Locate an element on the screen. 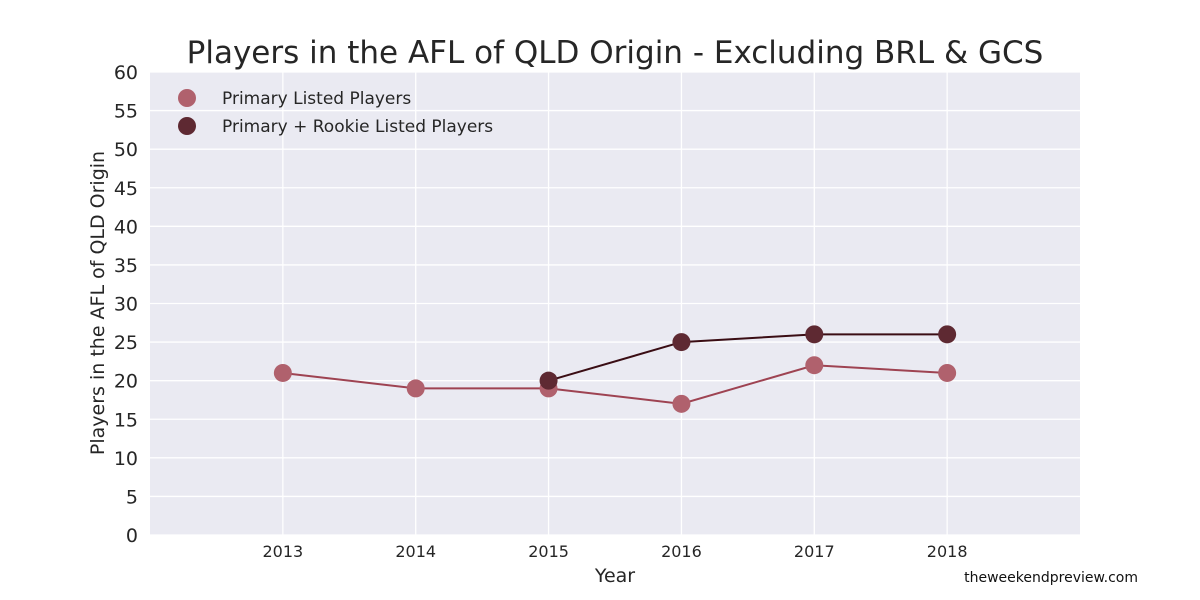 The height and width of the screenshot is (600, 1200). y-tick-label: 15 is located at coordinates (126, 420).